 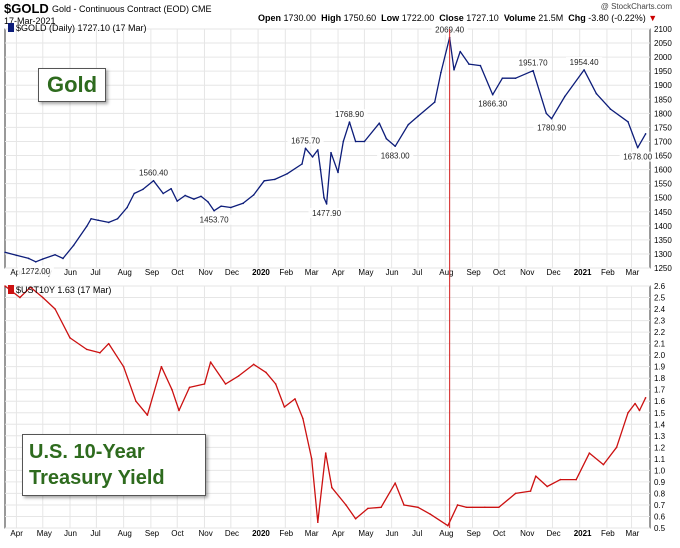 I want to click on yield-y-tick-label: 2.1, so click(x=660, y=344).